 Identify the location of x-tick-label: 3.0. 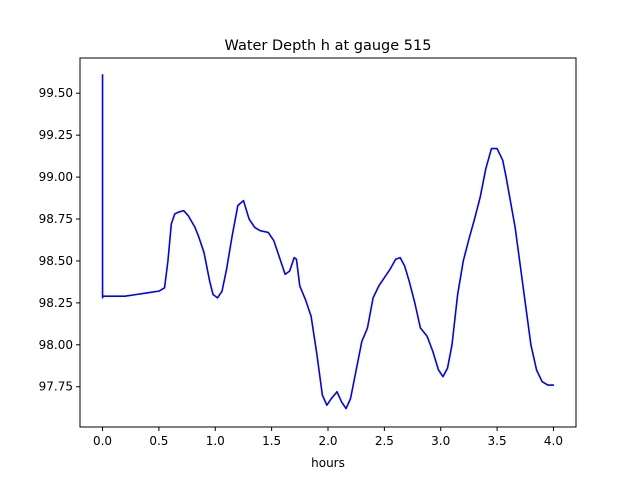
(440, 441).